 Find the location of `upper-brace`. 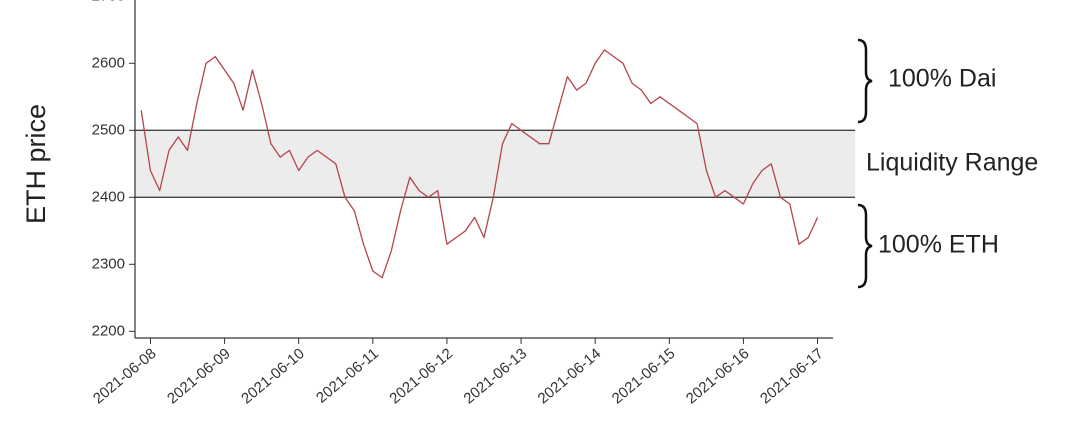

upper-brace is located at coordinates (865, 81).